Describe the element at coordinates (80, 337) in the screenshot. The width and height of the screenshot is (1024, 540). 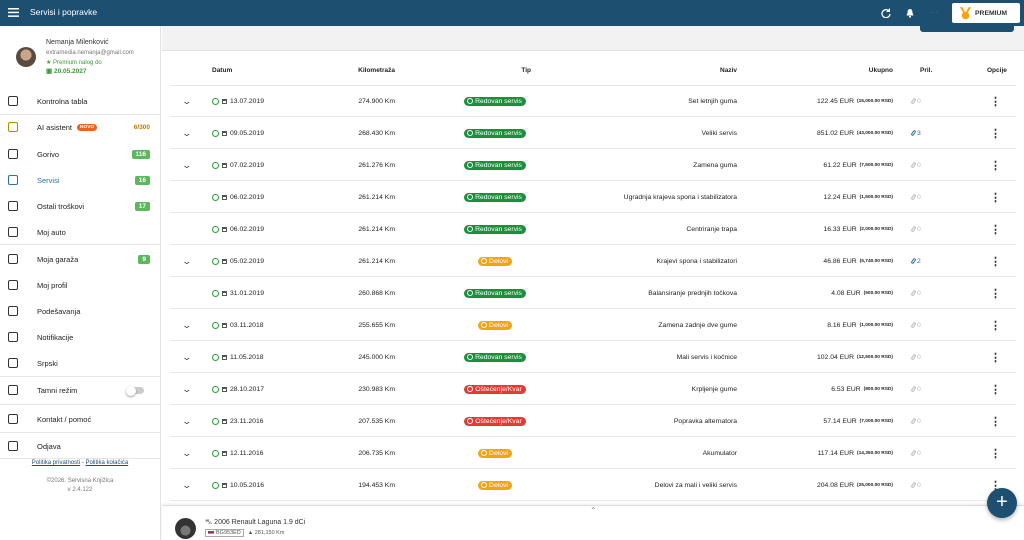
I see `menu-item: Notifikacije` at that location.